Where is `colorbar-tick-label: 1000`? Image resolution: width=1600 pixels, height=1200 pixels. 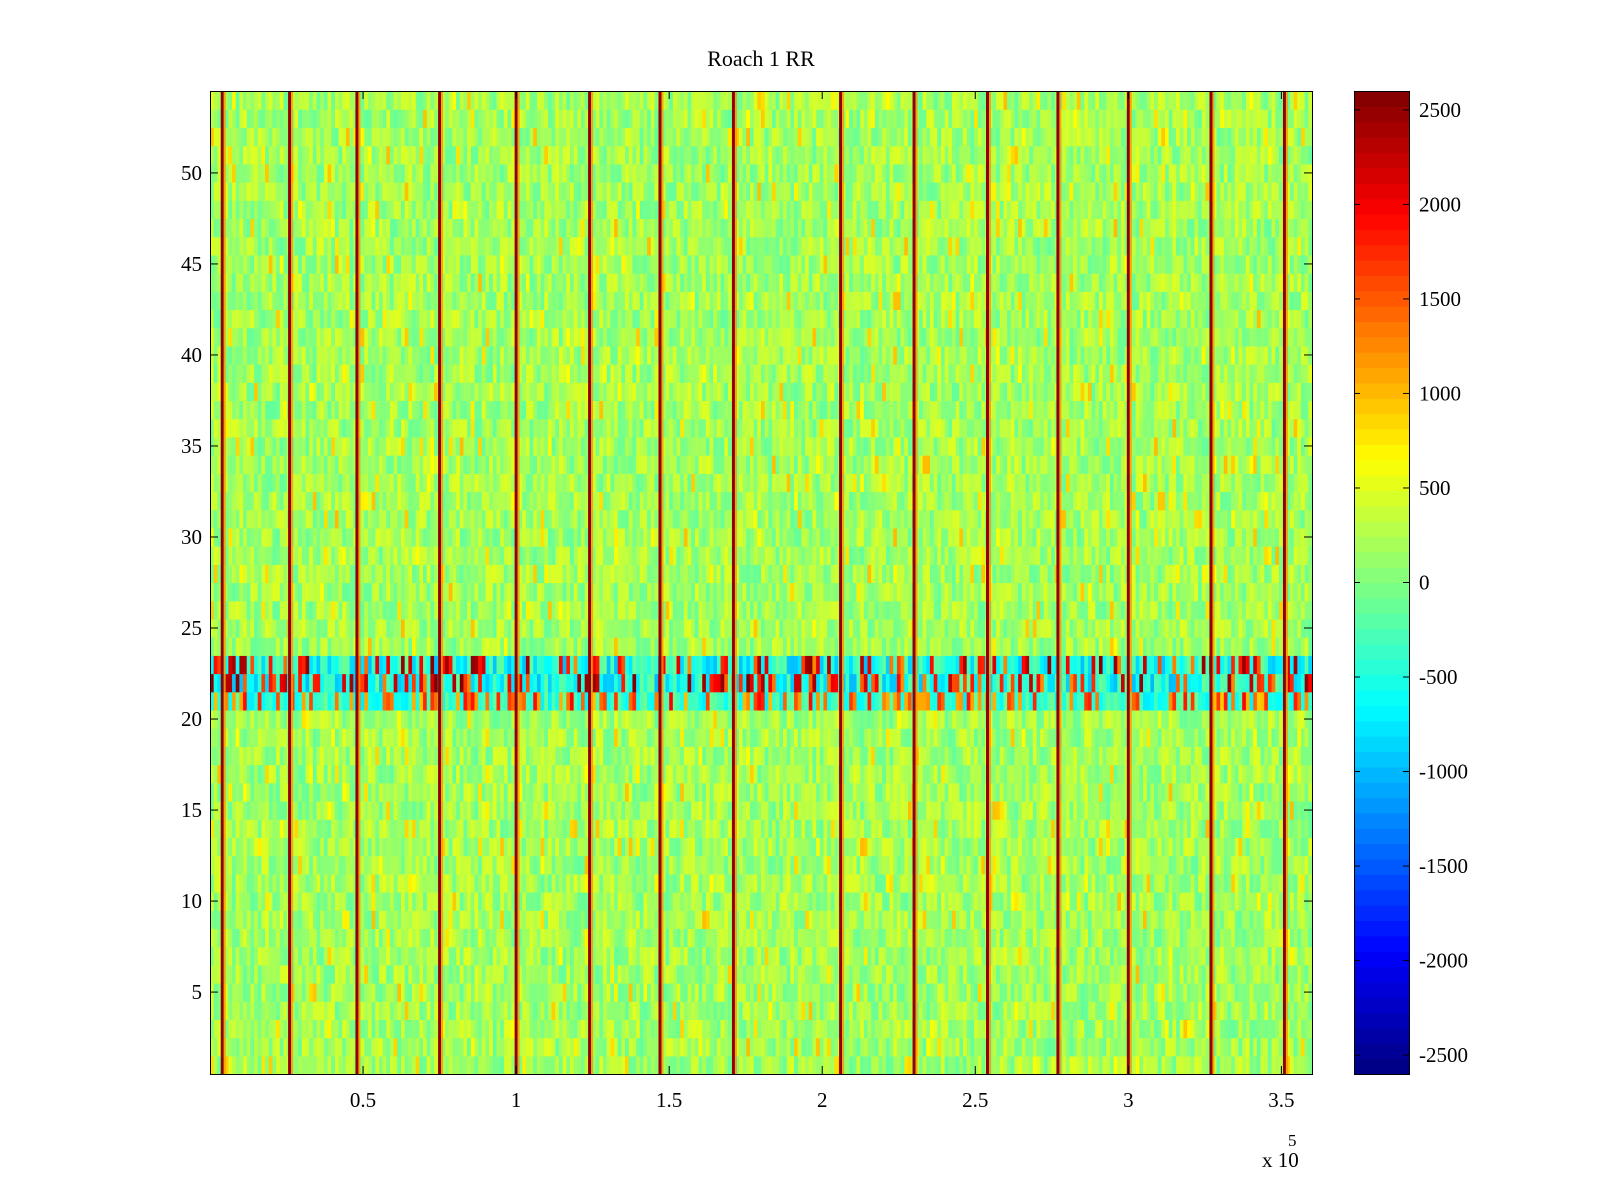 colorbar-tick-label: 1000 is located at coordinates (1440, 393).